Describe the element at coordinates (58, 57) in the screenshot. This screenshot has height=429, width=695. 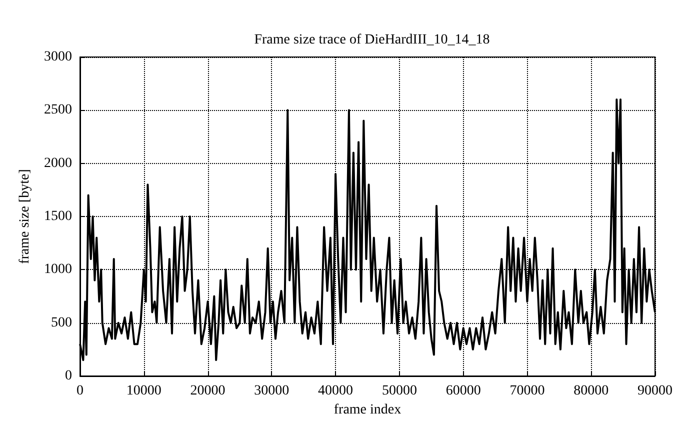
I see `y-tick-label: 3000` at that location.